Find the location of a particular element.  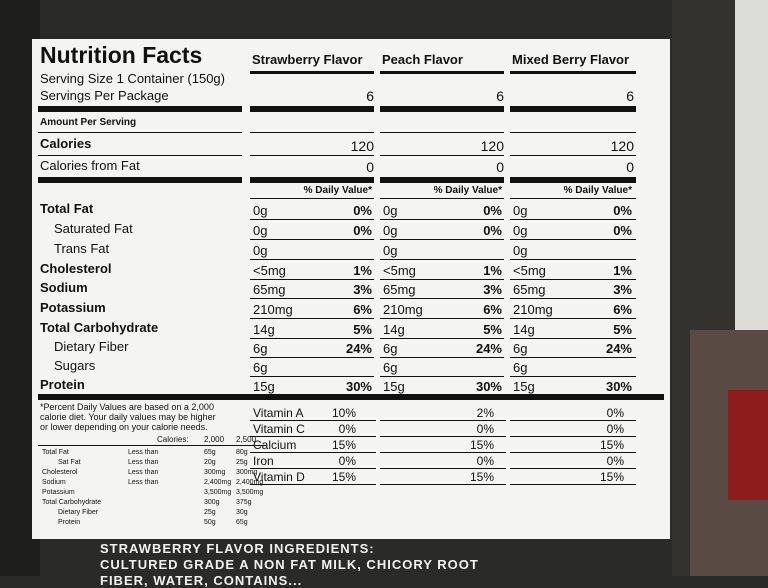

footnote-nutrient: Potassium is located at coordinates (58, 492).